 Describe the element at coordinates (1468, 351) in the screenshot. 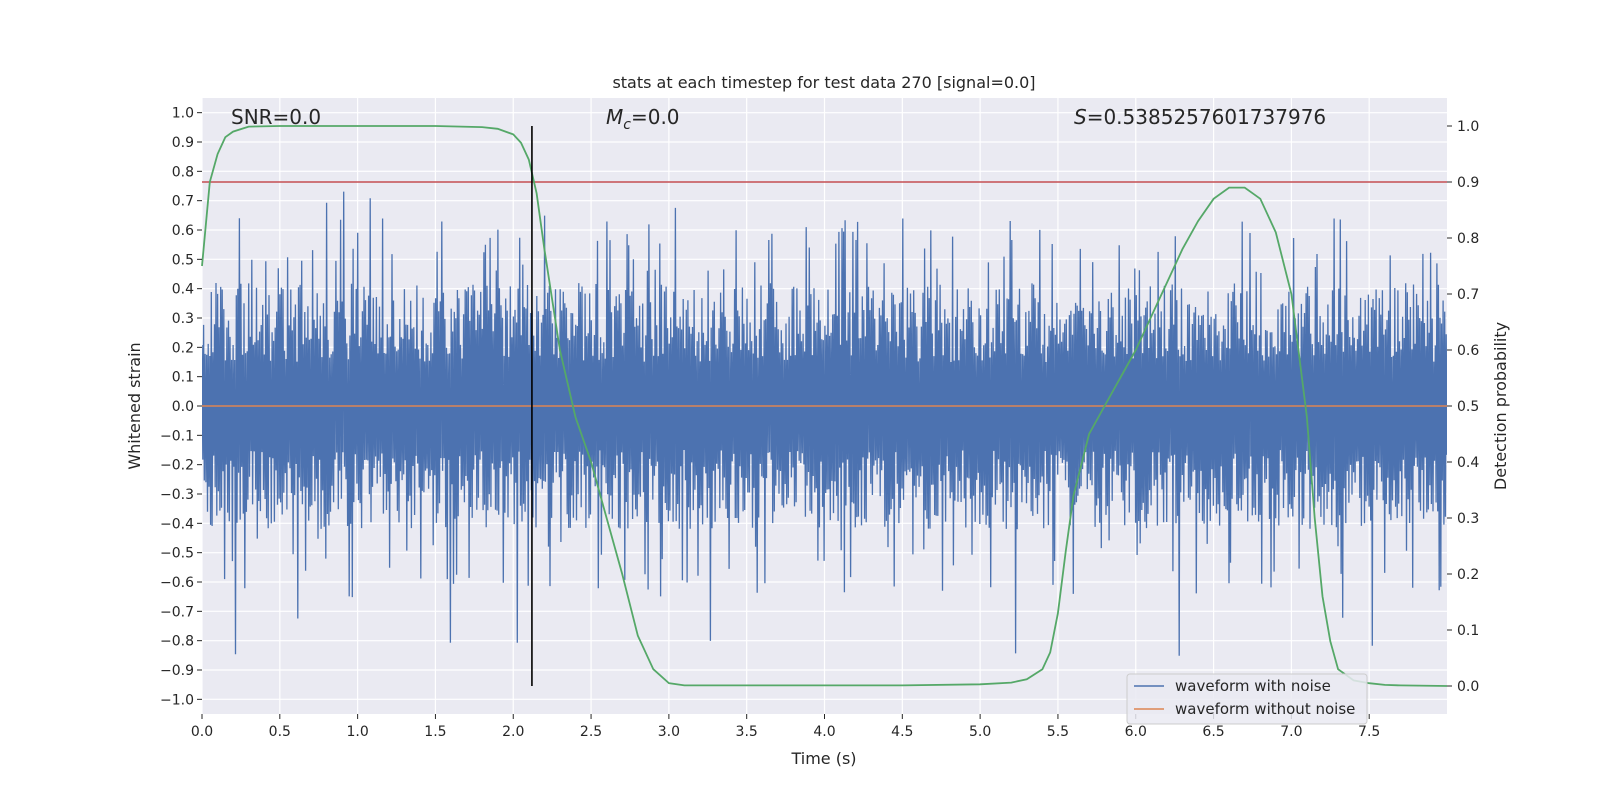

I see `y-right-tick-label: 0.6` at that location.